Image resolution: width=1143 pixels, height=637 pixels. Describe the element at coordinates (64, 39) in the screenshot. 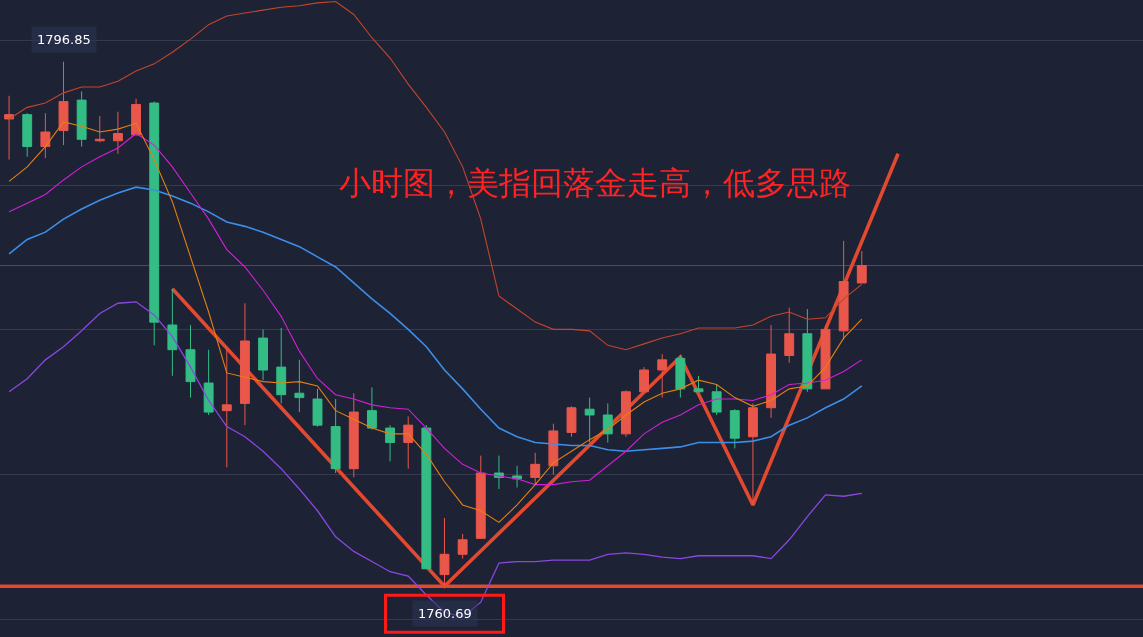

I see `annotation: 1796.85` at that location.